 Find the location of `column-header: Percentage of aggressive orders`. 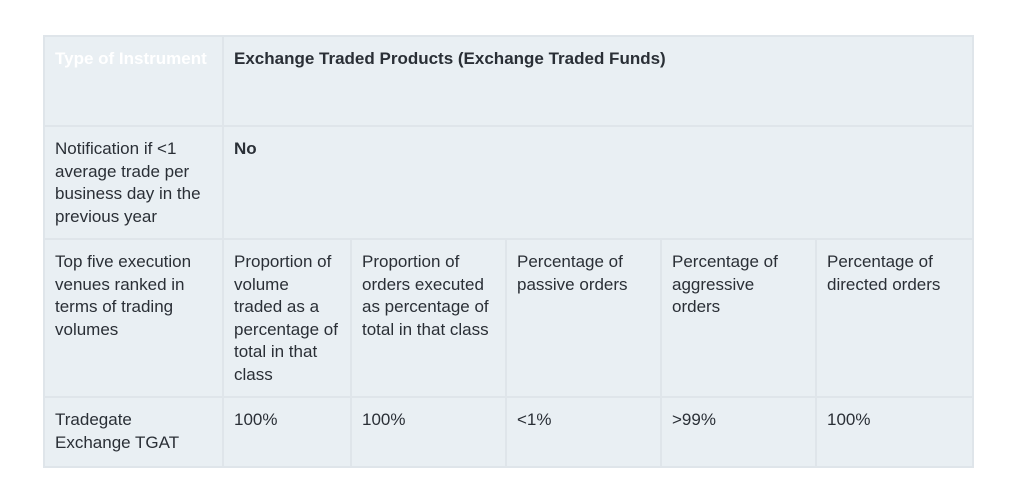

column-header: Percentage of aggressive orders is located at coordinates (738, 318).